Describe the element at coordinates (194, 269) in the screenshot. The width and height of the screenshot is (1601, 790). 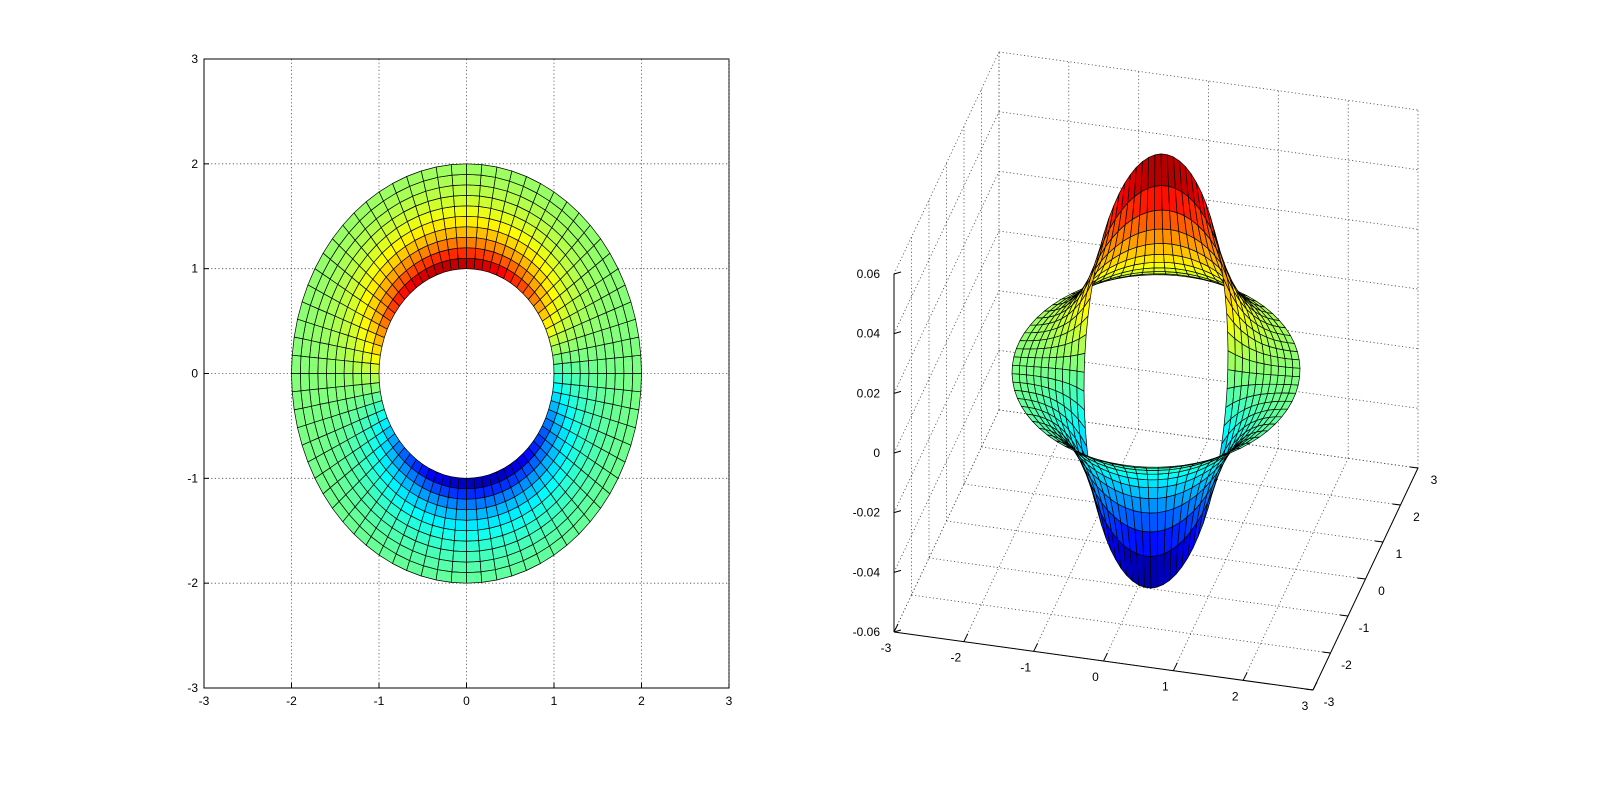
I see `left-ytick-label: 1` at that location.